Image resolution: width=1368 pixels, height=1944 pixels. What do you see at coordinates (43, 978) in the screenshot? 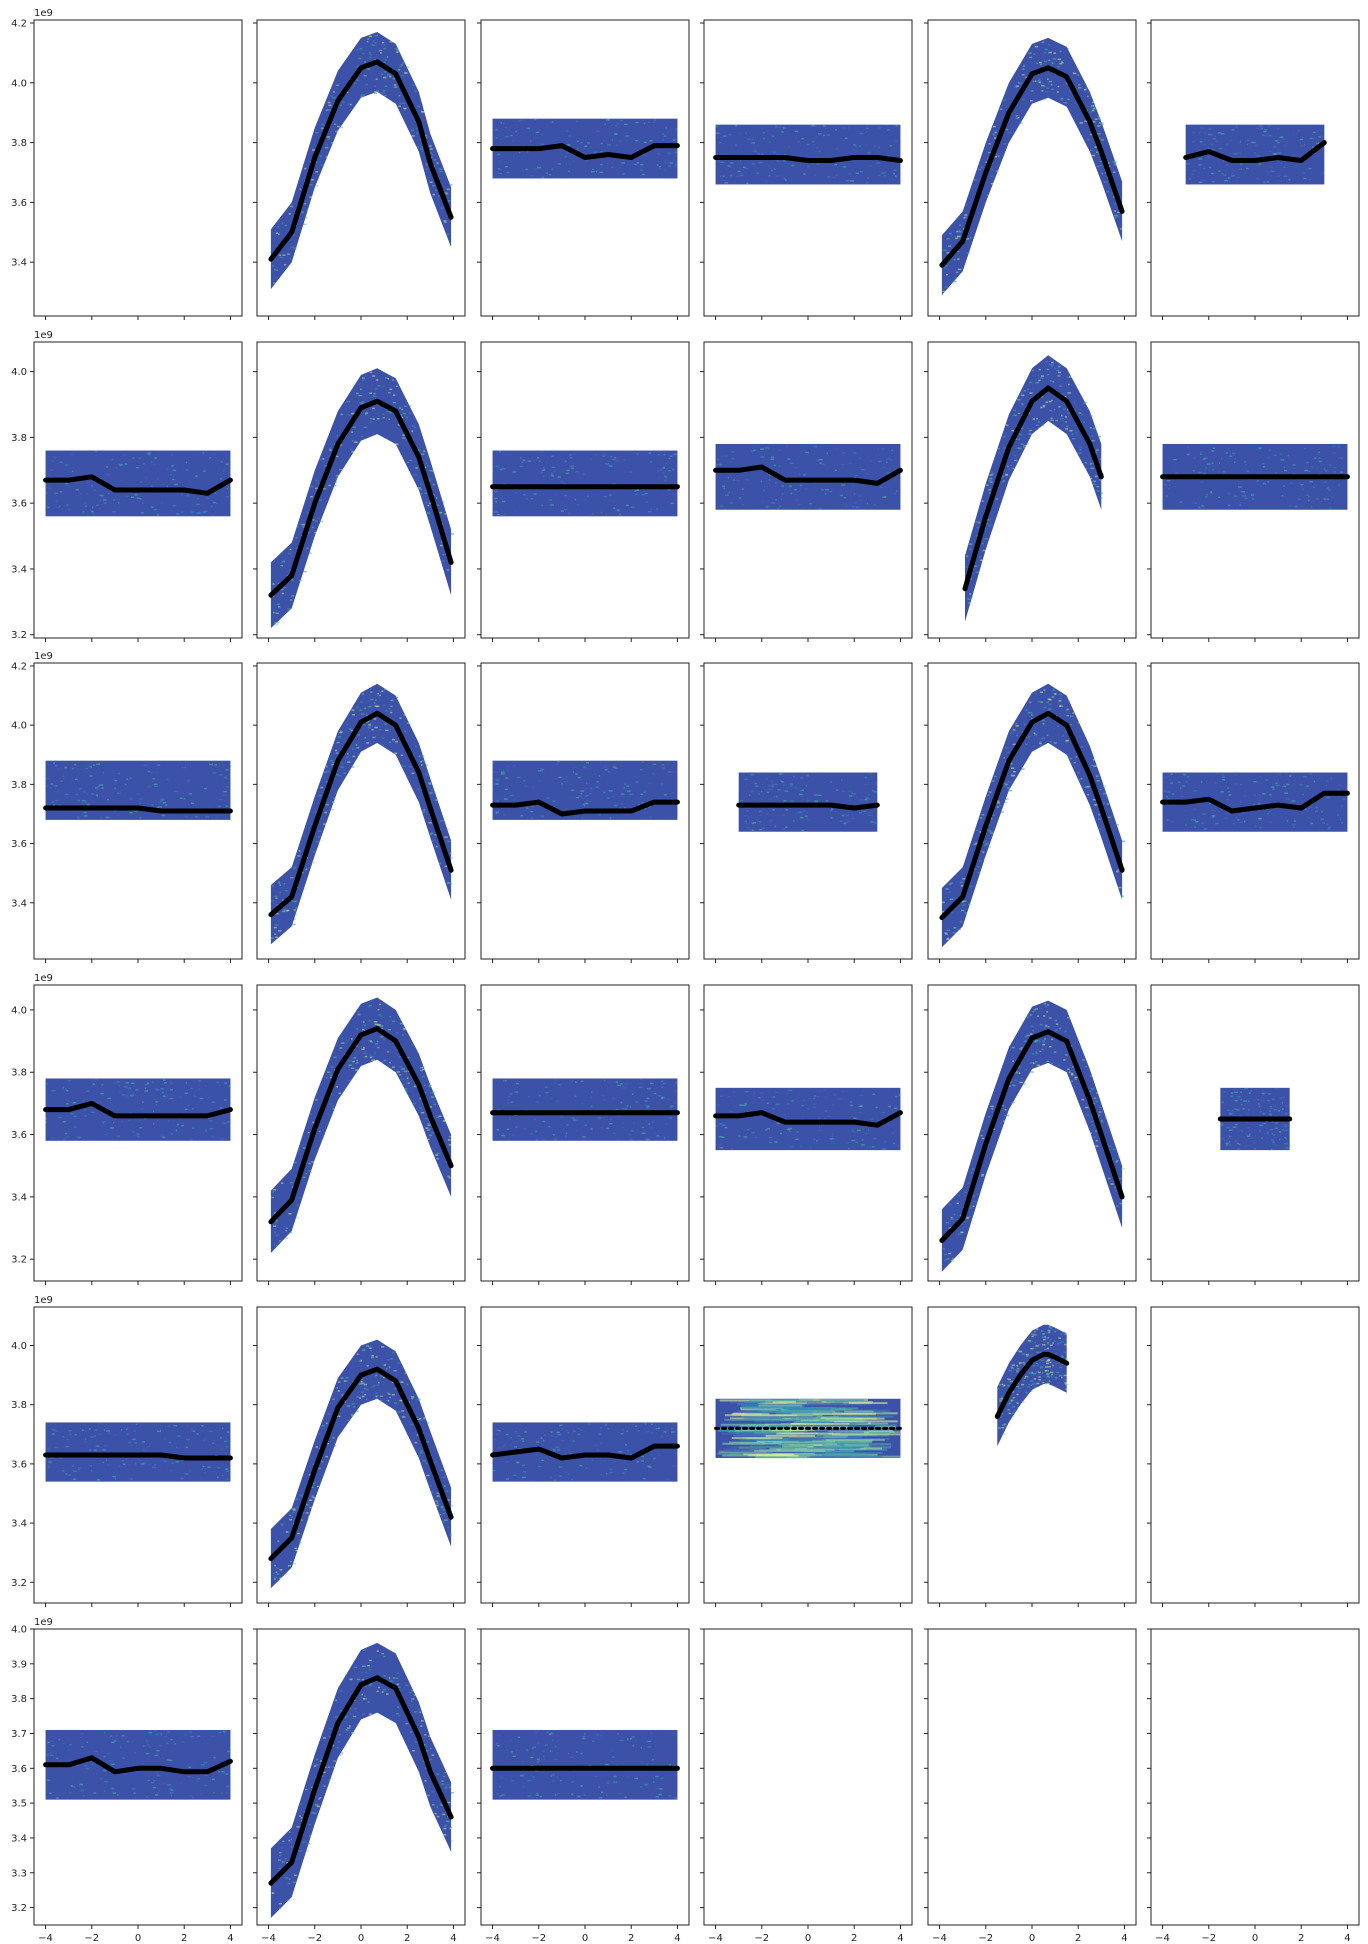
I see `y-axis-exponent: 1e9` at bounding box center [43, 978].